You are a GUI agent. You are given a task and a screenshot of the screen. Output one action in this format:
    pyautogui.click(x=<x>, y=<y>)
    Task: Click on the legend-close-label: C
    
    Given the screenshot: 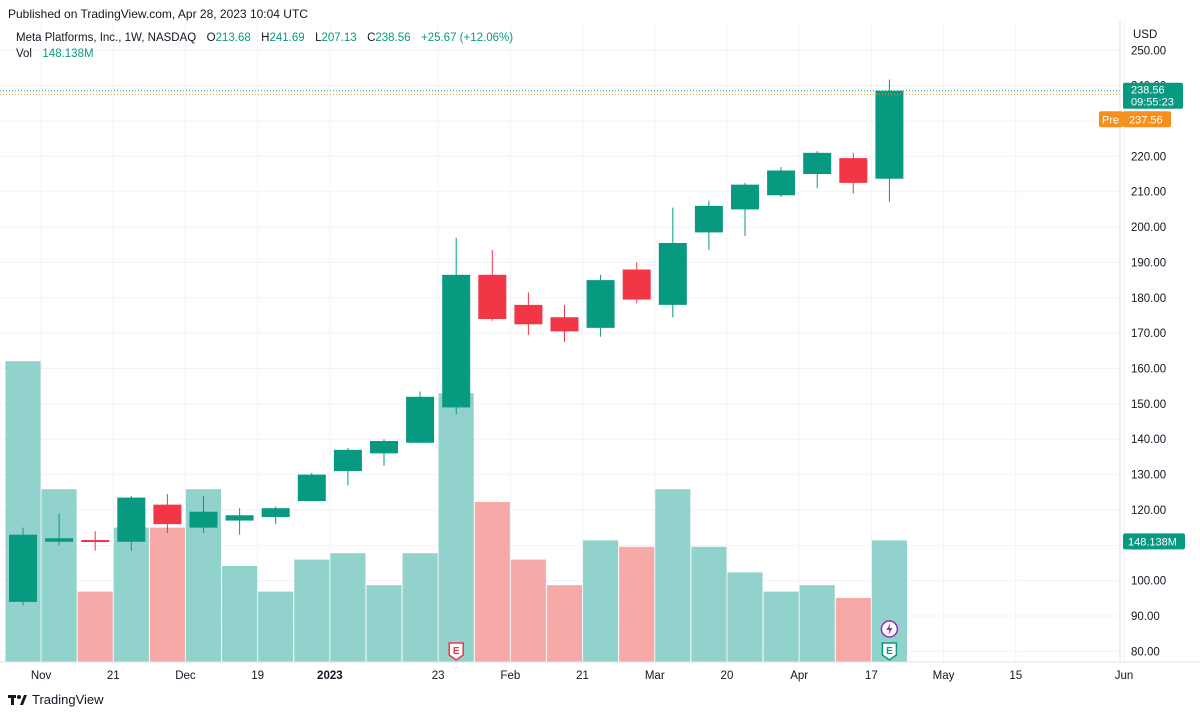 What is the action you would take?
    pyautogui.click(x=371, y=38)
    